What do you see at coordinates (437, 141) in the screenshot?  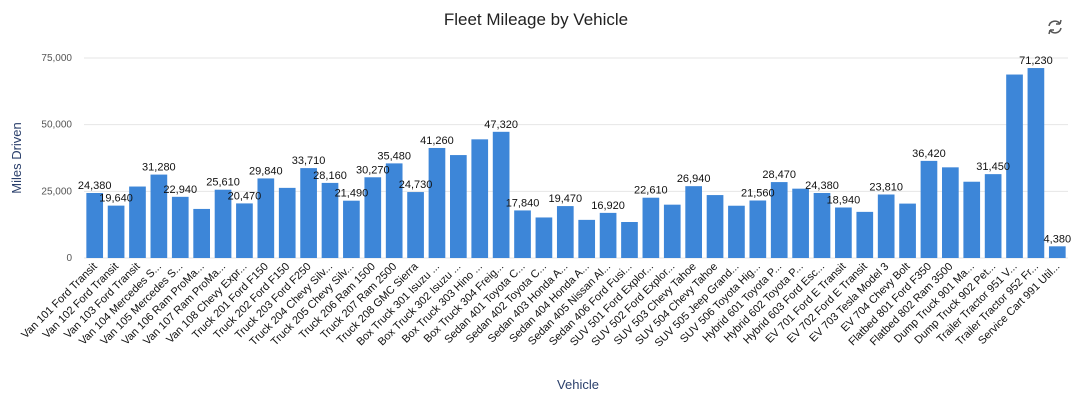 I see `data-label: 41,260` at bounding box center [437, 141].